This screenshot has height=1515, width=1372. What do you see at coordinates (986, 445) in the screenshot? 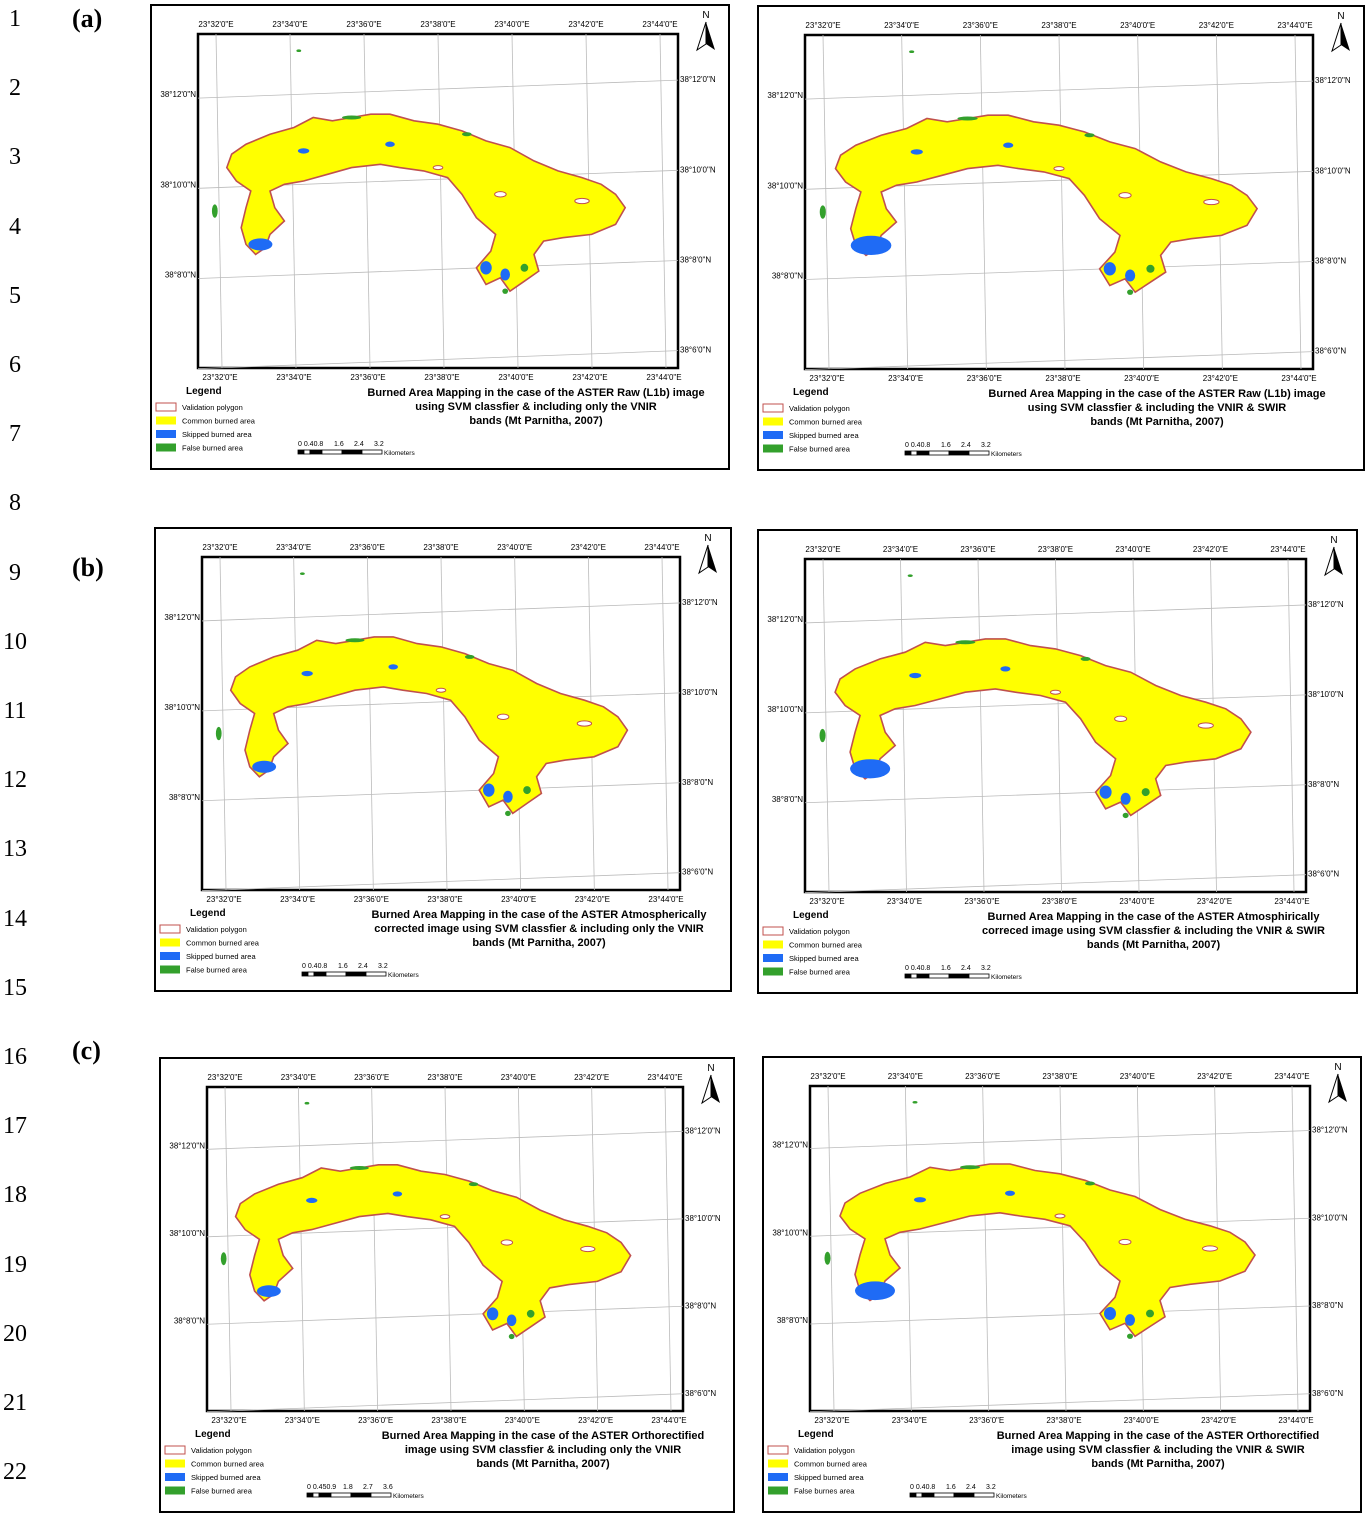
I see `scale-bar-tick: 3.2` at bounding box center [986, 445].